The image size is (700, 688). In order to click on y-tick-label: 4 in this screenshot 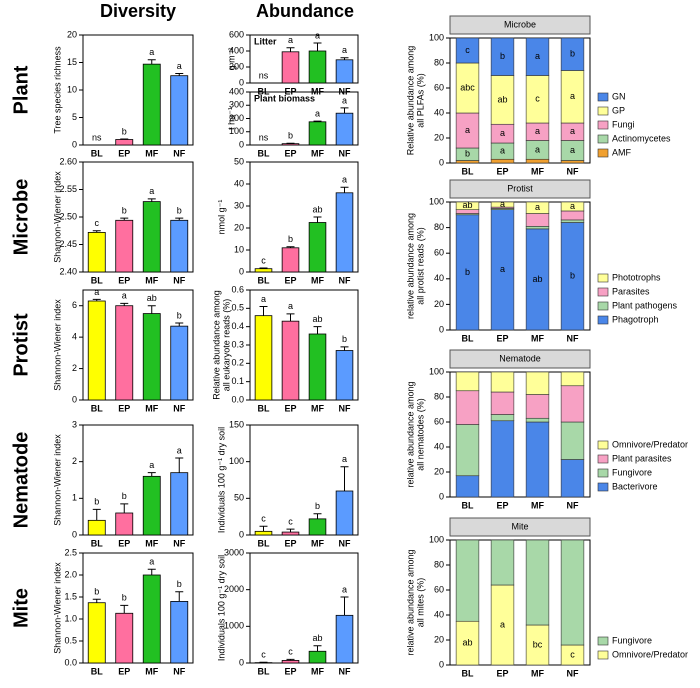, I will do `click(74, 337)`.